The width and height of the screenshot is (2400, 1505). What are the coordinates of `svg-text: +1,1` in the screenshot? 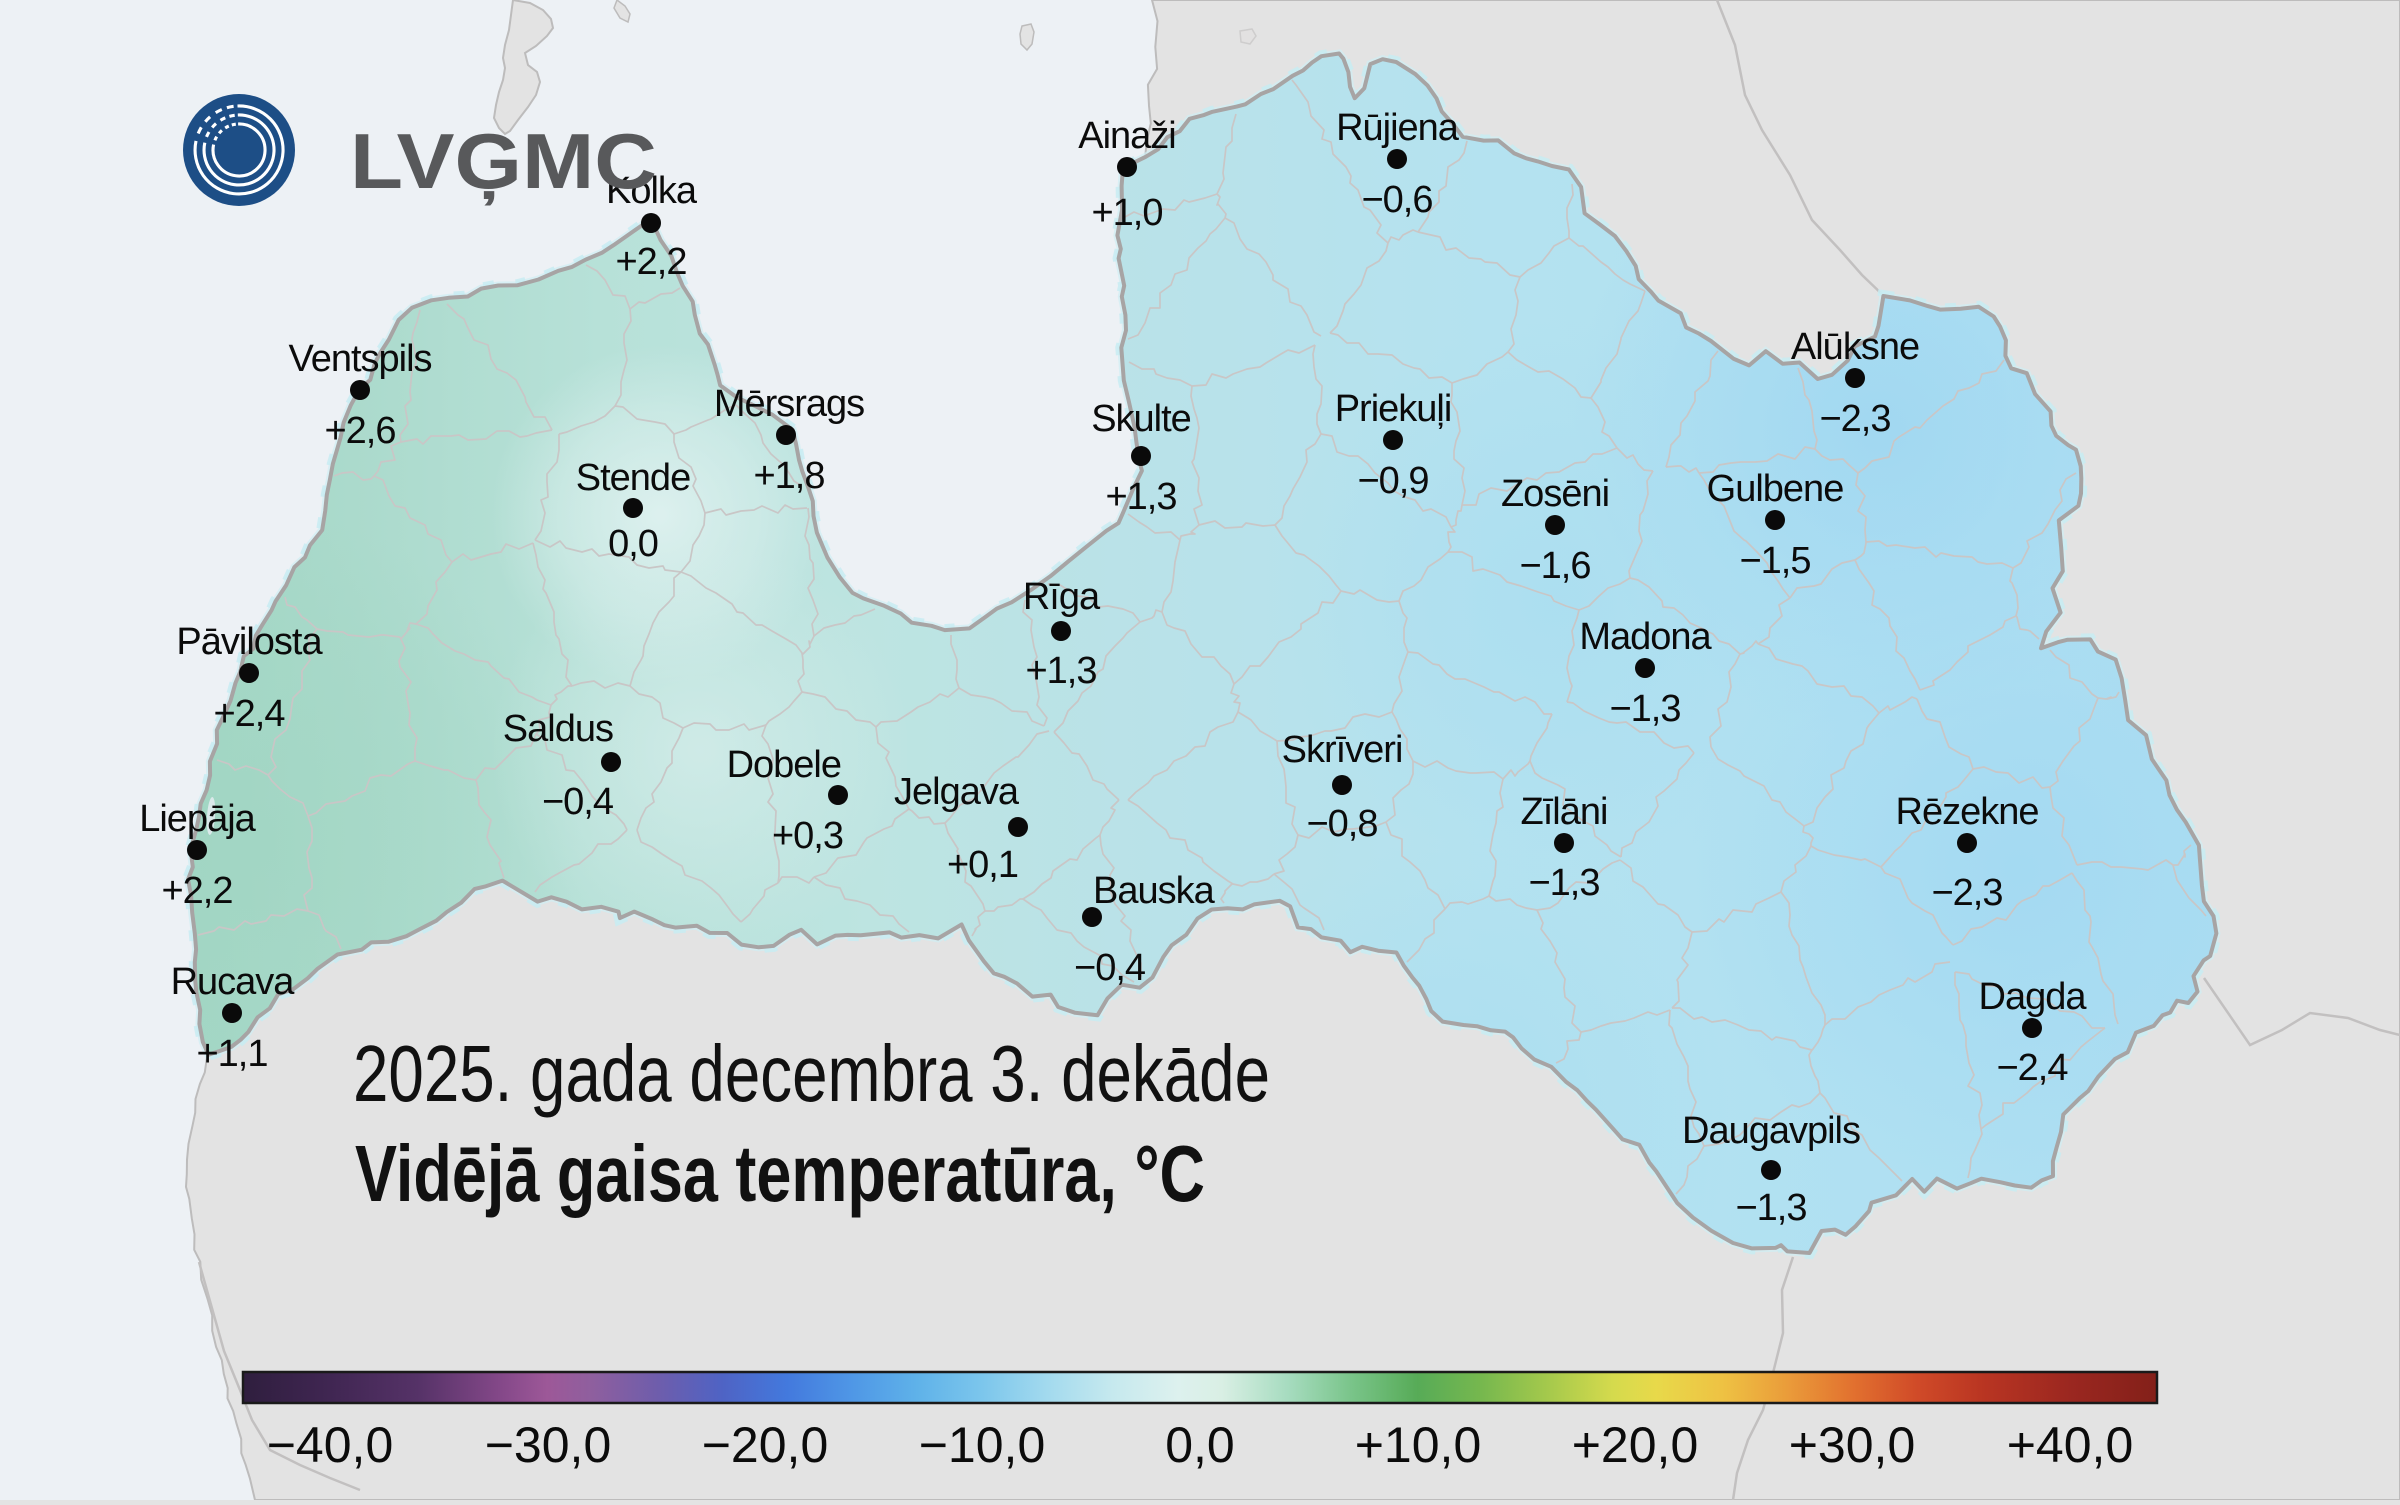 It's located at (231, 1054).